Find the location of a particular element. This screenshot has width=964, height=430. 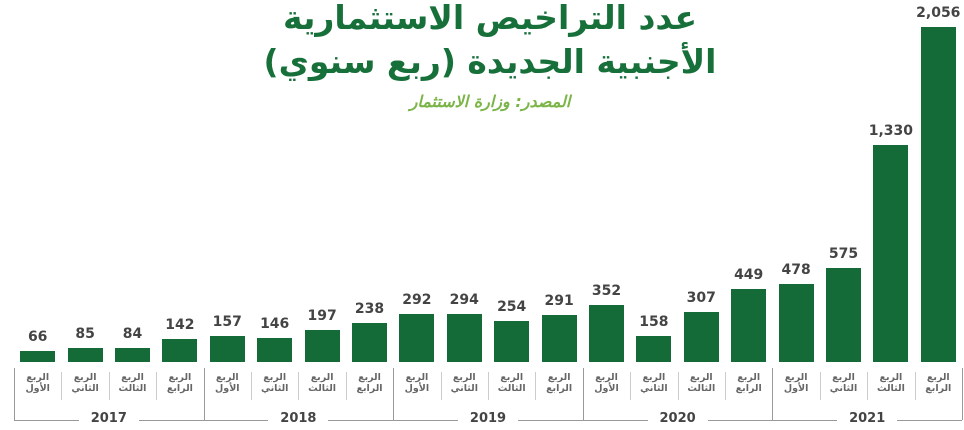

data-label: 142 is located at coordinates (180, 324).